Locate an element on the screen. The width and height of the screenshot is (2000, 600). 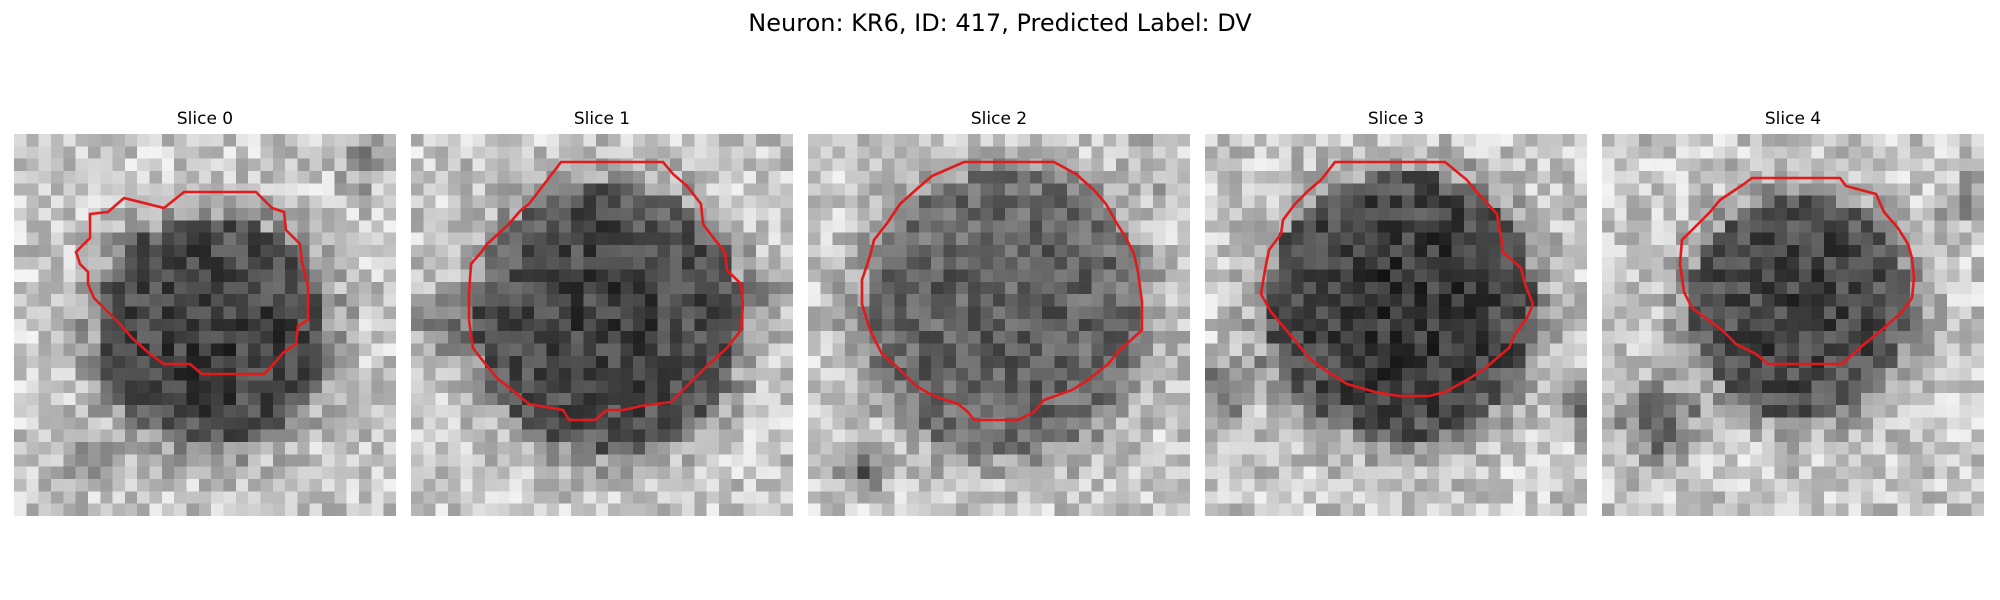
slice-panel-0: Slice 0 is located at coordinates (205, 312).